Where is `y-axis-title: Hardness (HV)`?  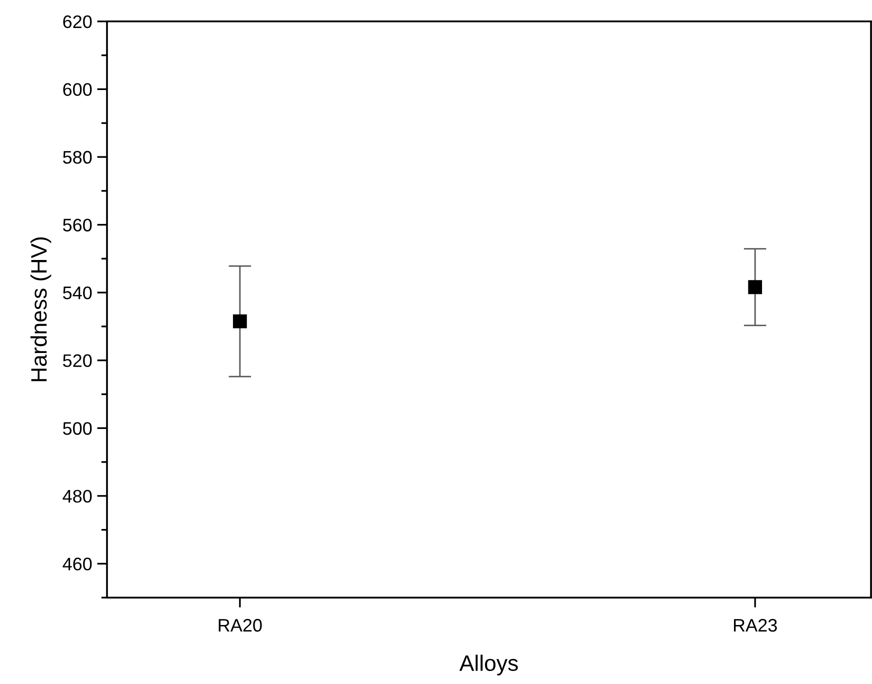 y-axis-title: Hardness (HV) is located at coordinates (41, 309).